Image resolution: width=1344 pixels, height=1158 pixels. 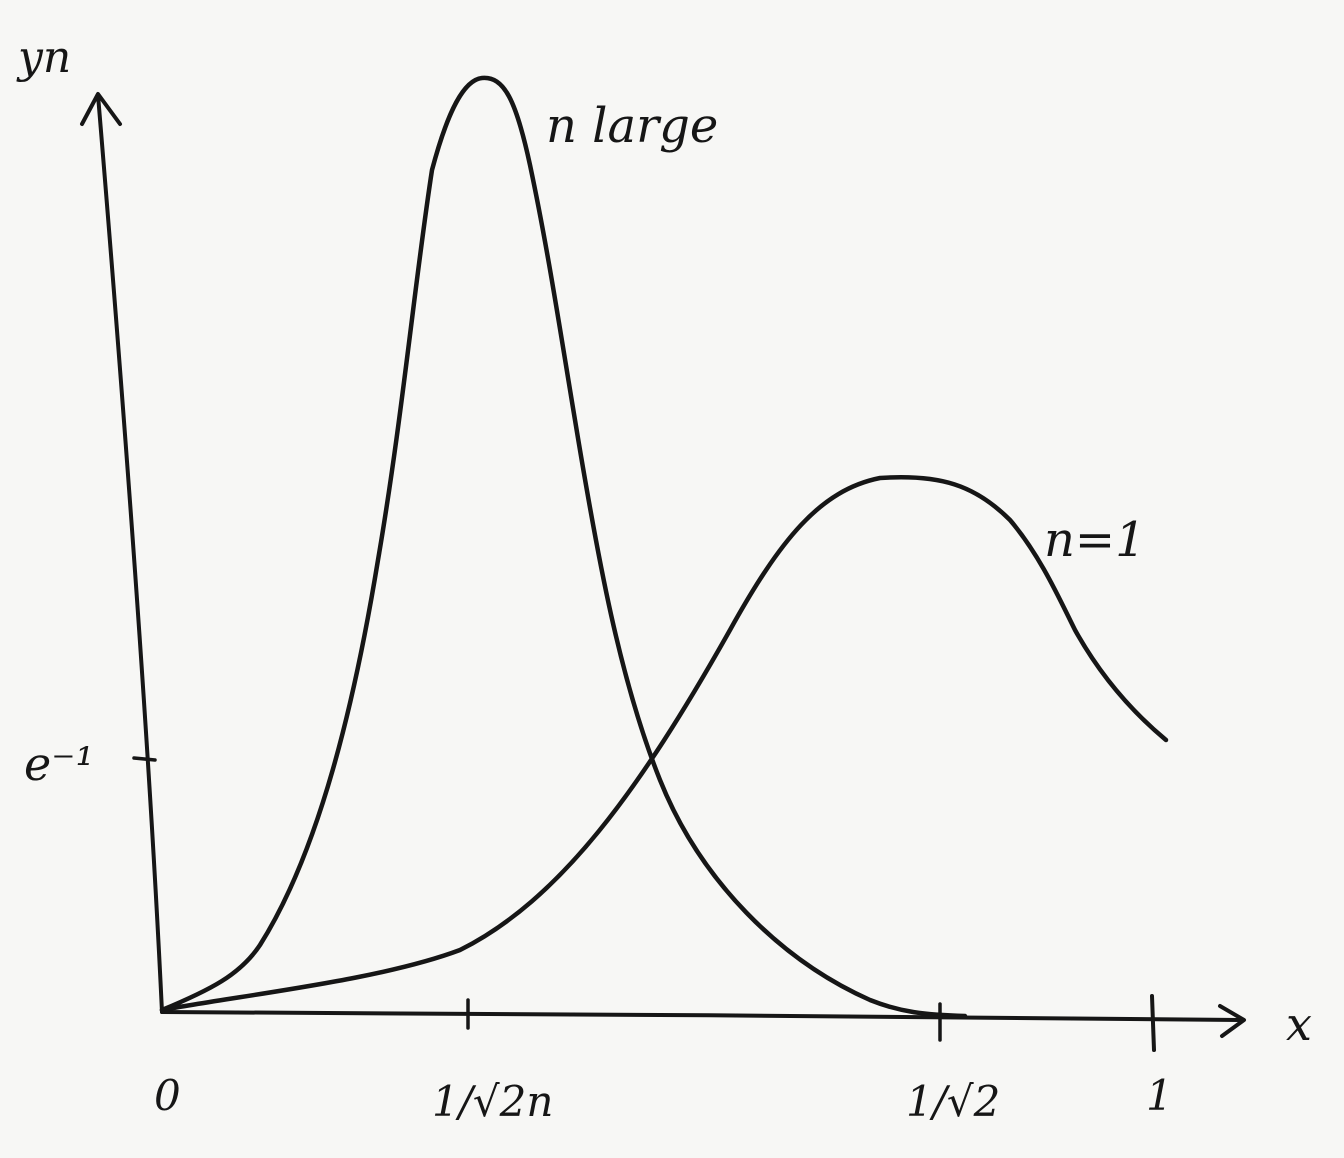 I want to click on x-axis, so click(x=701, y=1016).